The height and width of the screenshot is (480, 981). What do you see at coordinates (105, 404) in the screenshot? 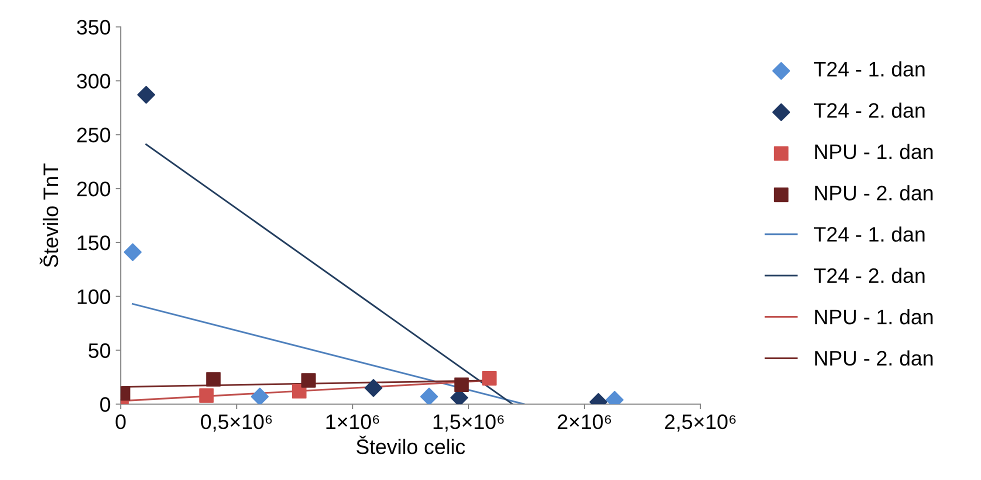
I see `y-tick-label: 0` at bounding box center [105, 404].